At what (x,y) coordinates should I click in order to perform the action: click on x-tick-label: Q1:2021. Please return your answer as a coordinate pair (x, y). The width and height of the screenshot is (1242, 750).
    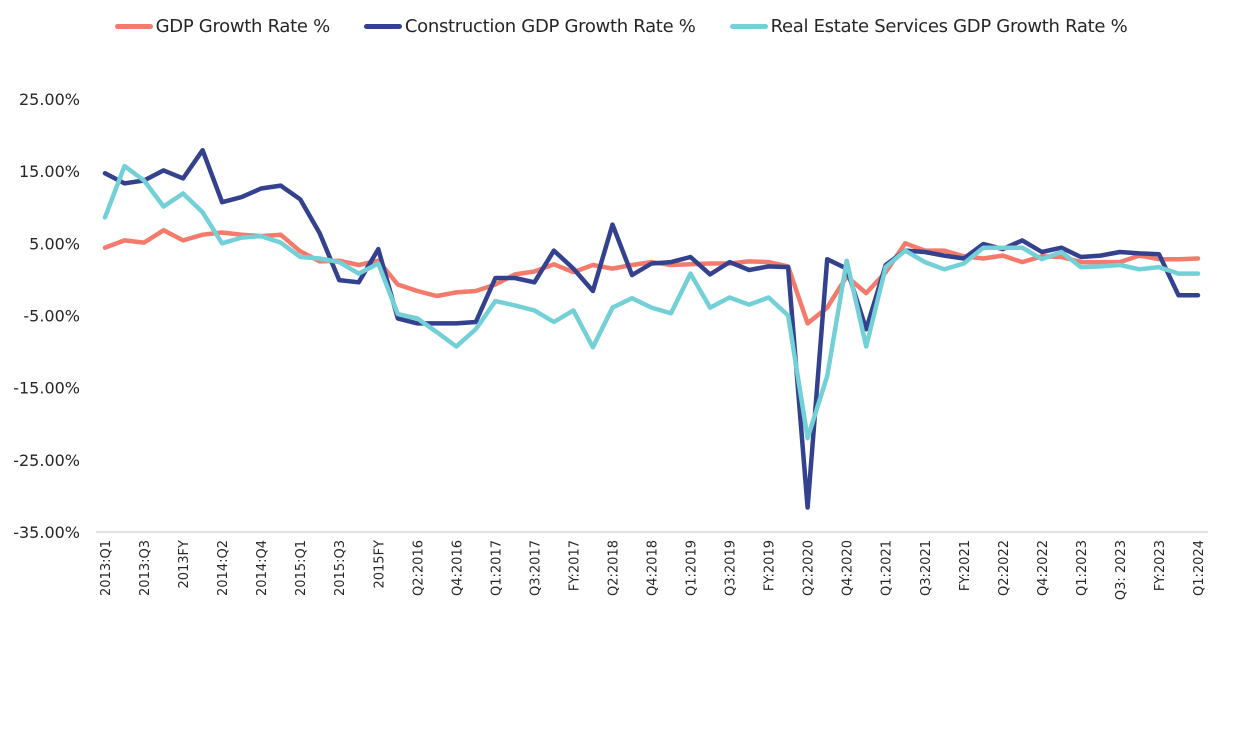
    Looking at the image, I should click on (887, 568).